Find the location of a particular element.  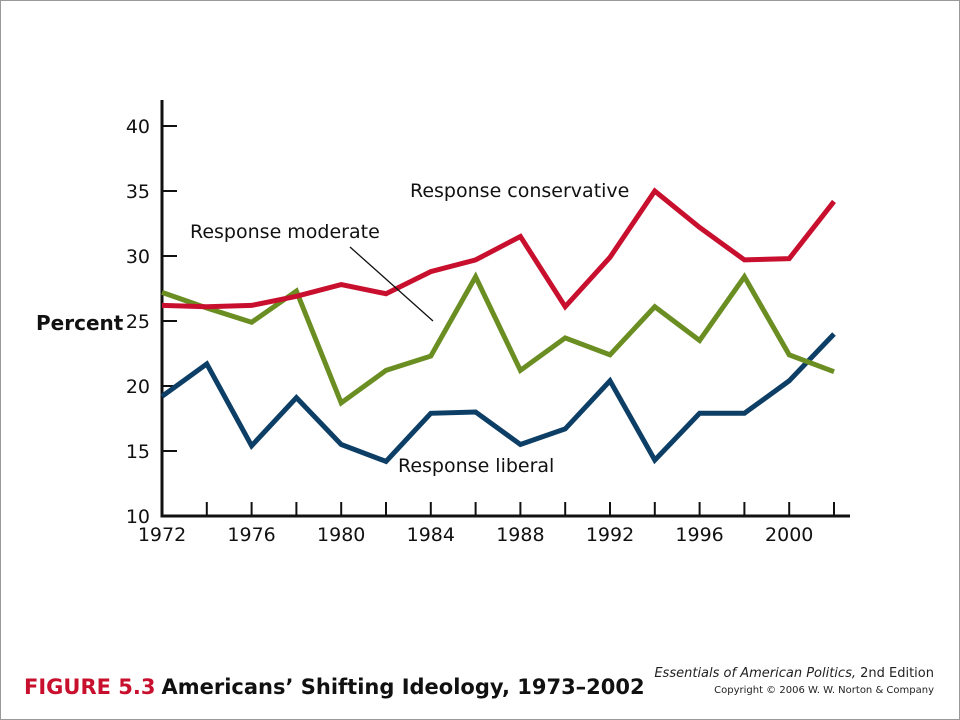

x-tick-label: 1996 is located at coordinates (699, 535).